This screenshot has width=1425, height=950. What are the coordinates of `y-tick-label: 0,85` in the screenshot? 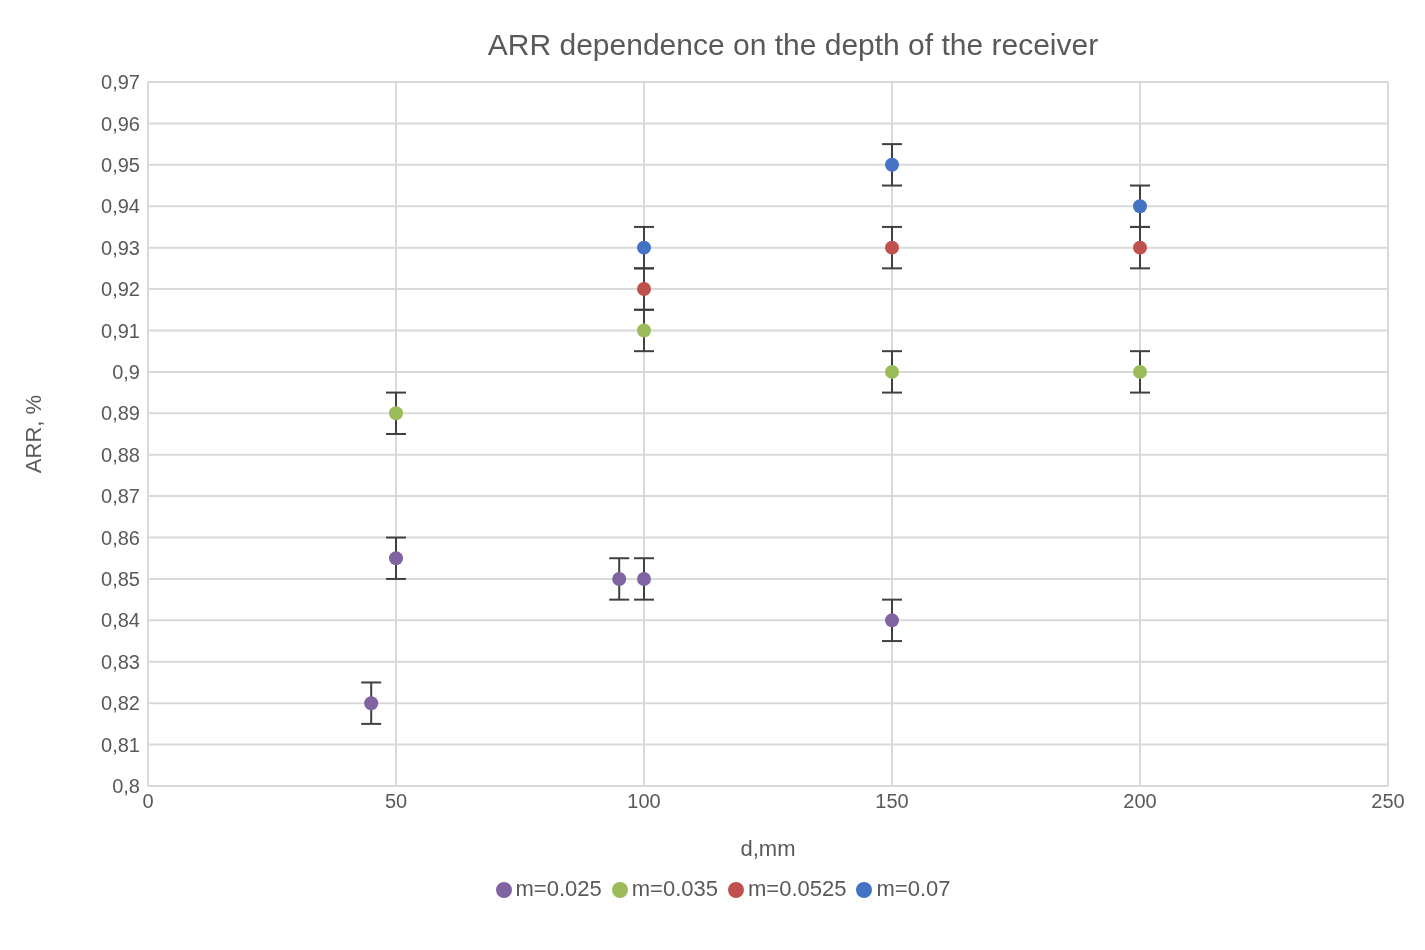 It's located at (120, 579).